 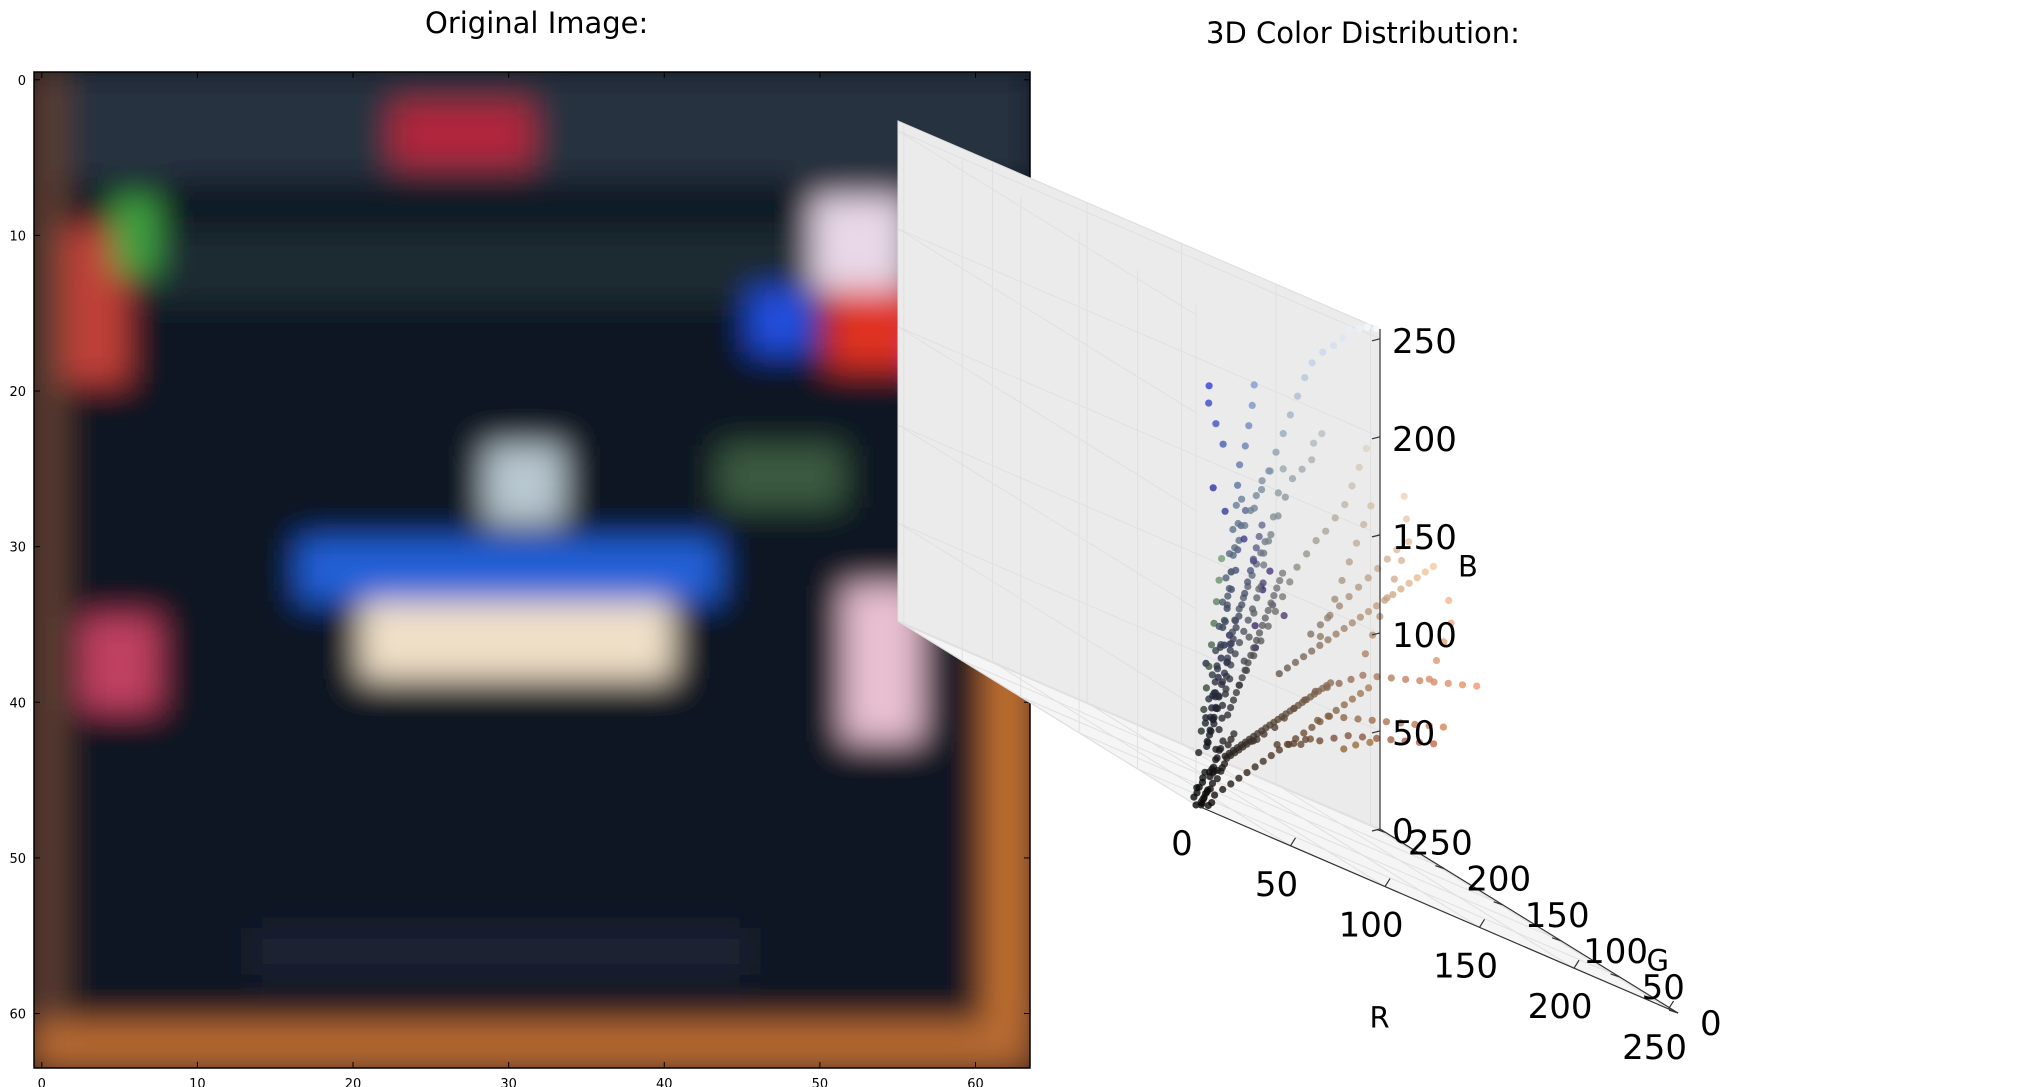 What do you see at coordinates (1560, 1007) in the screenshot?
I see `r-tick-label: 200` at bounding box center [1560, 1007].